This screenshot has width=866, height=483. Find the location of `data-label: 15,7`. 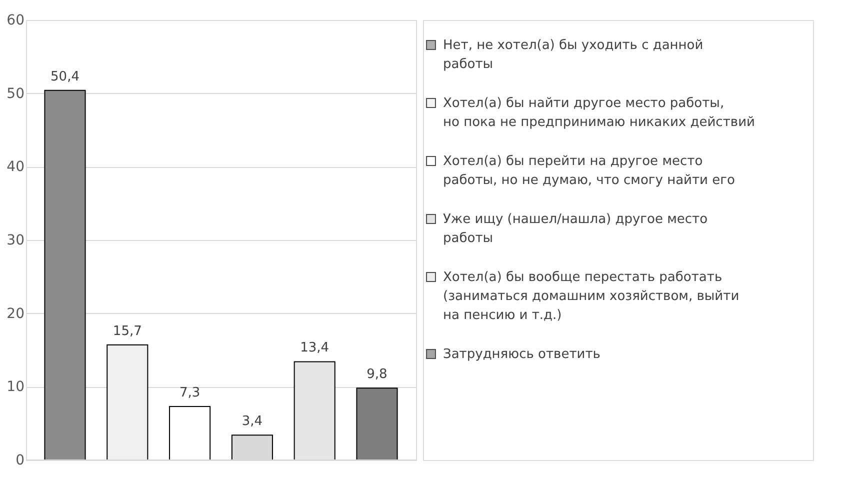

data-label: 15,7 is located at coordinates (127, 331).